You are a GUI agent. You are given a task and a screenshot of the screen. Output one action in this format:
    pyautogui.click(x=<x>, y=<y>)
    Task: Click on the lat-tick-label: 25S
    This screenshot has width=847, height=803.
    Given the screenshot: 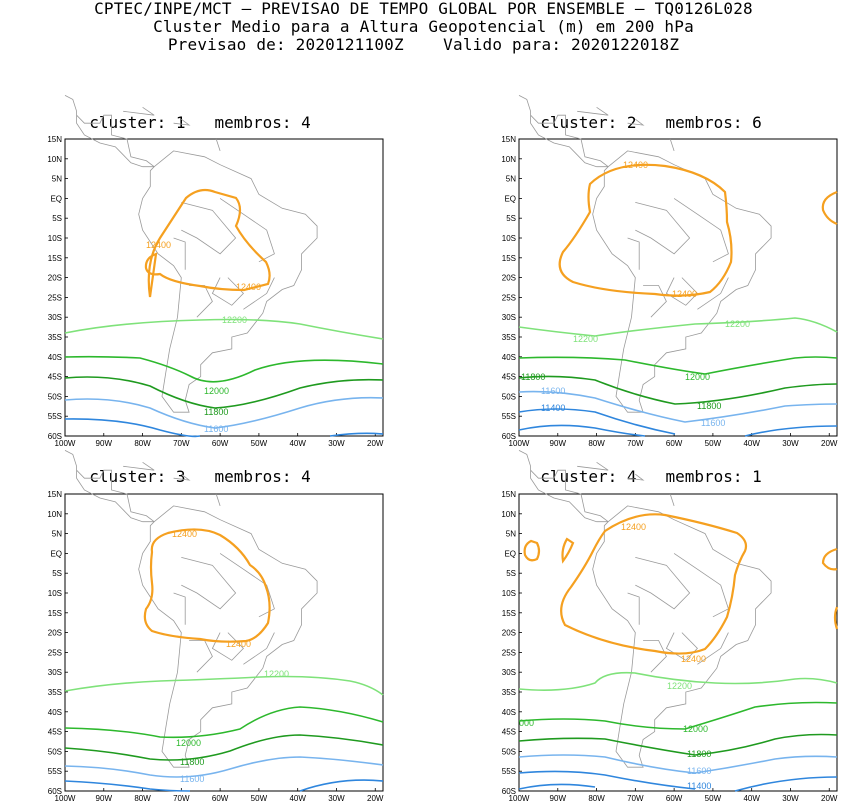 What is the action you would take?
    pyautogui.click(x=509, y=297)
    